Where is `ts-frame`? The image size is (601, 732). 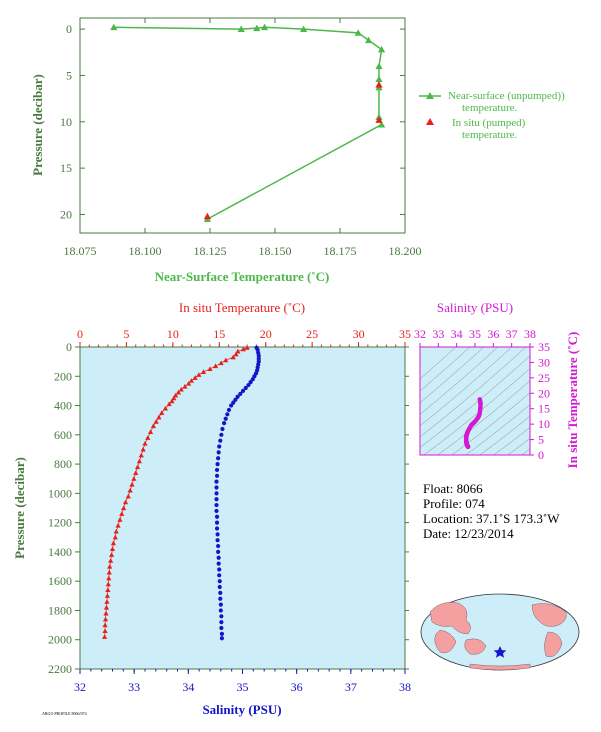 ts-frame is located at coordinates (475, 401).